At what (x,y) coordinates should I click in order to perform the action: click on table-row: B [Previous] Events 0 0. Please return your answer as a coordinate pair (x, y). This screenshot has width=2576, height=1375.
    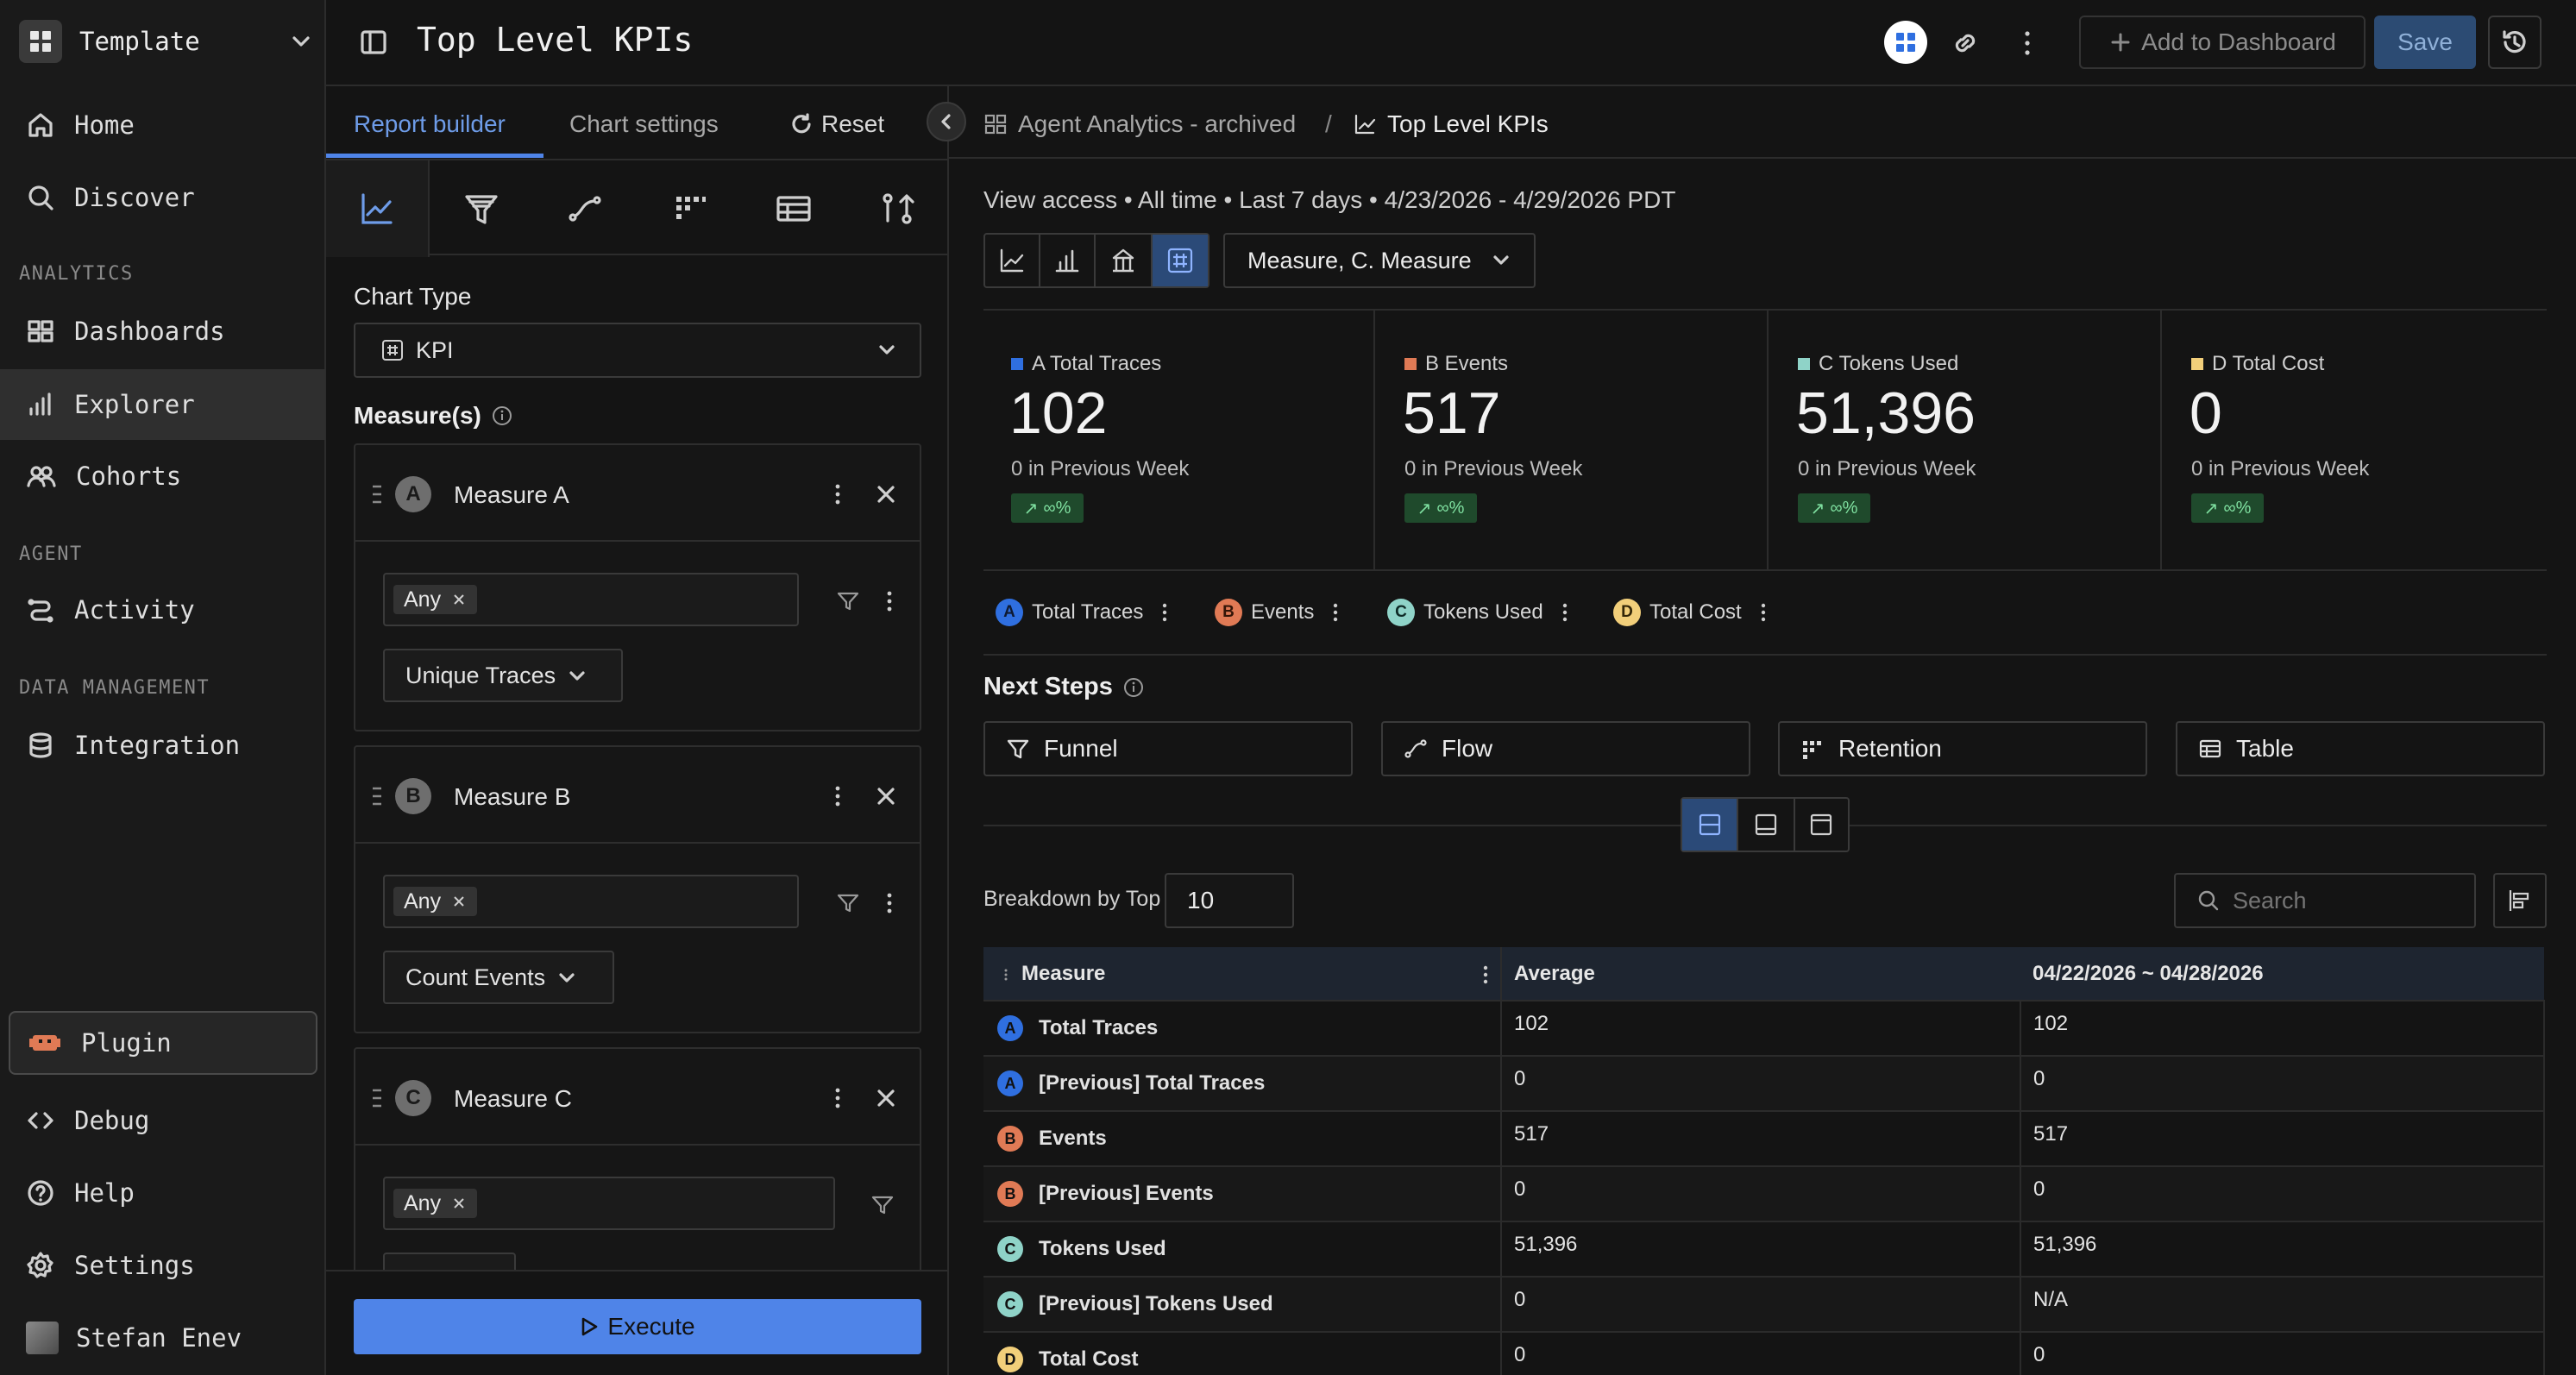
    Looking at the image, I should click on (1764, 1194).